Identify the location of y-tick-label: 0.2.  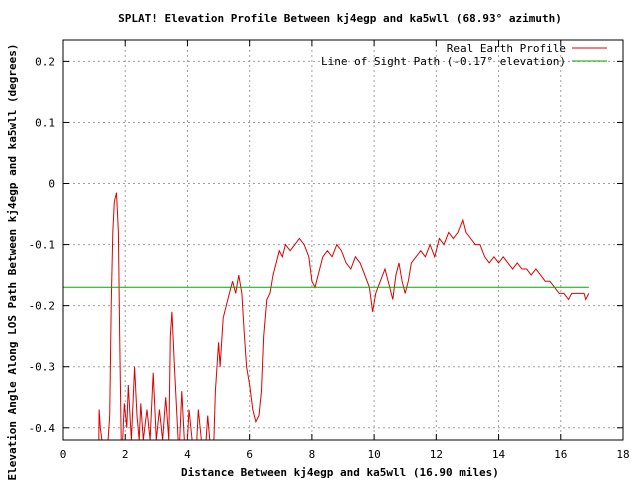
(45, 61).